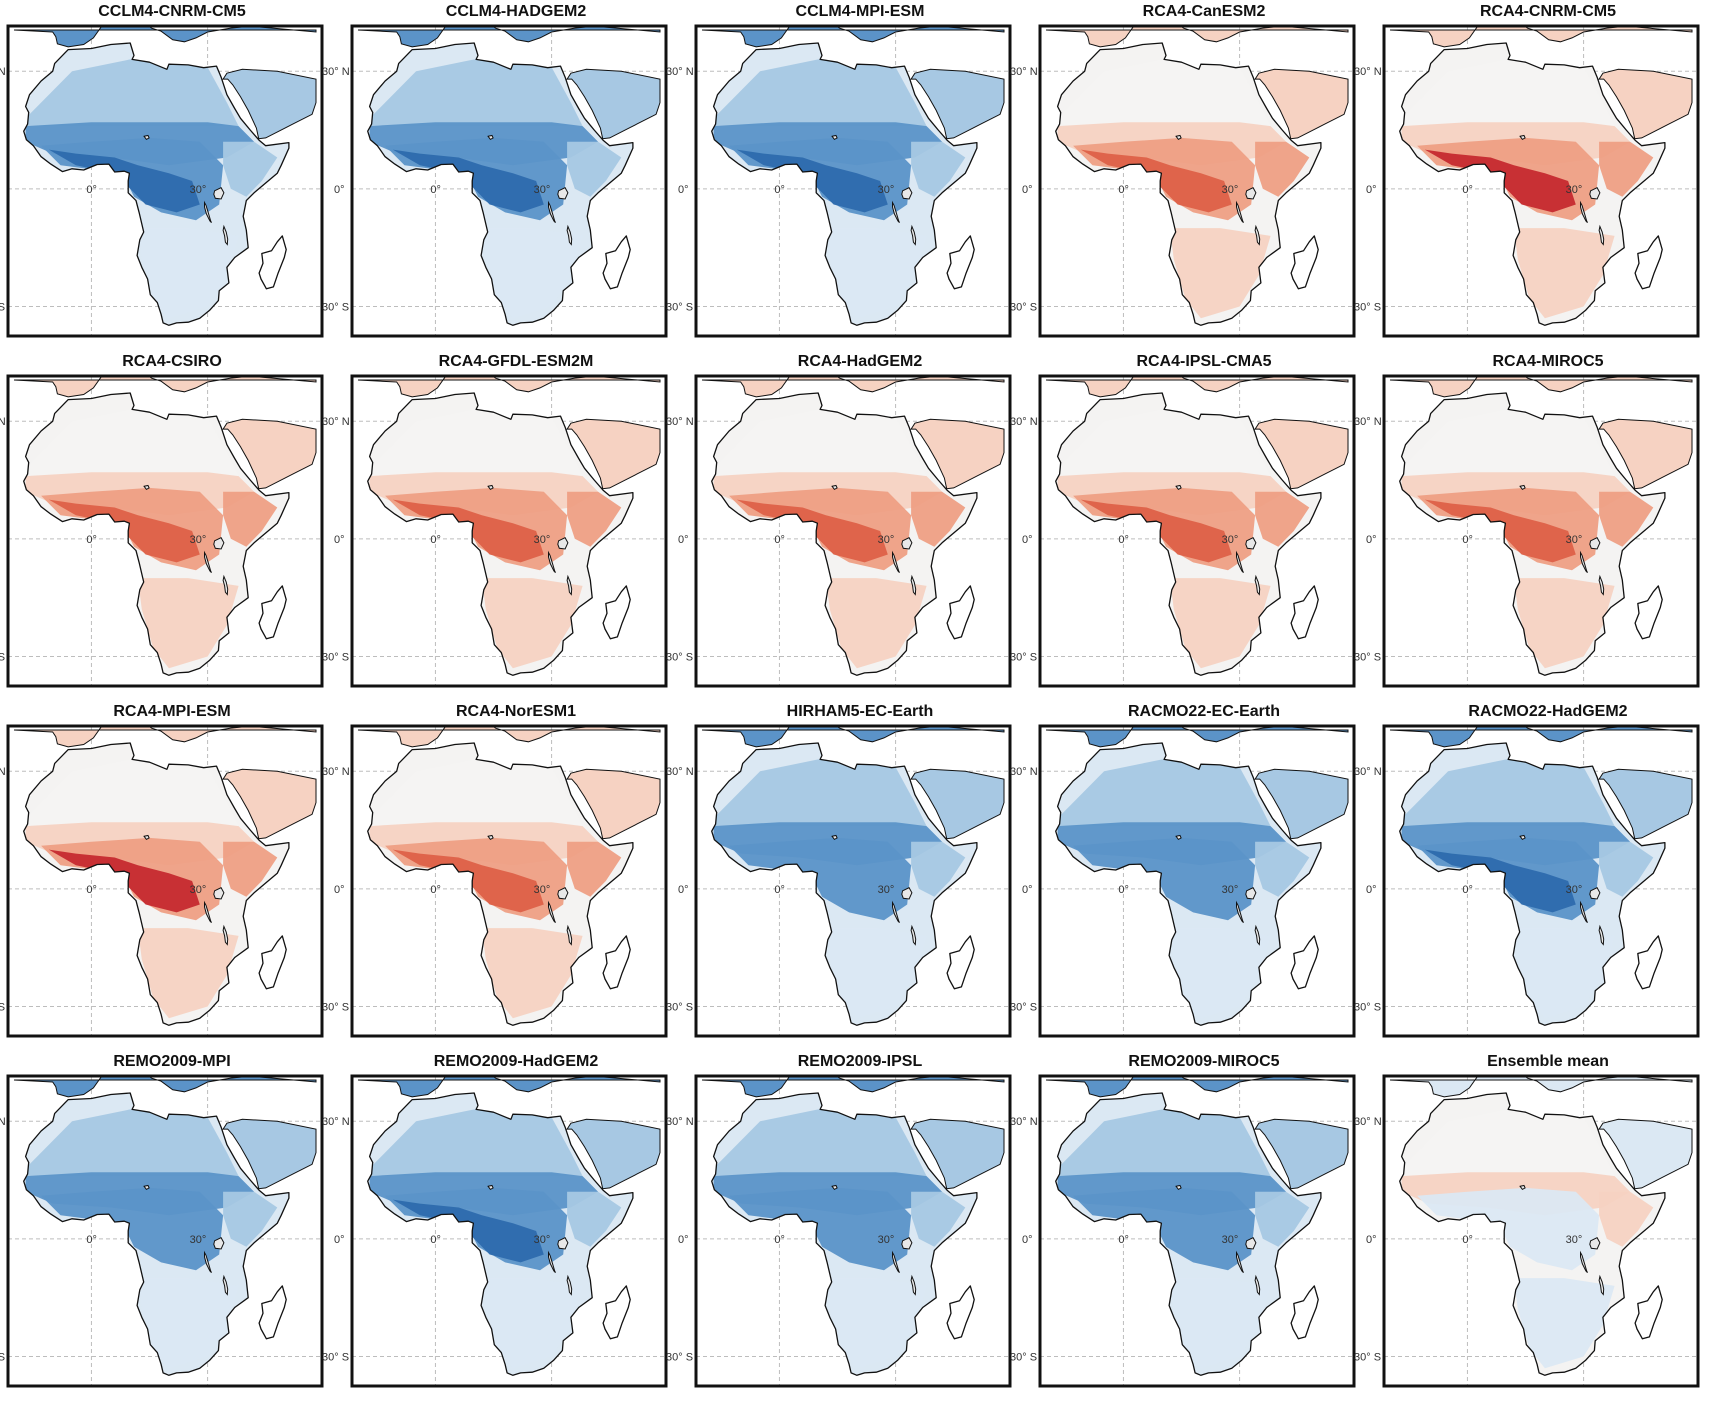 Image resolution: width=1720 pixels, height=1402 pixels. Describe the element at coordinates (505, 177) in the screenshot. I see `map-panel: CCLM4-HADGEM2 30° N 0° 30° S 0° 30°` at that location.